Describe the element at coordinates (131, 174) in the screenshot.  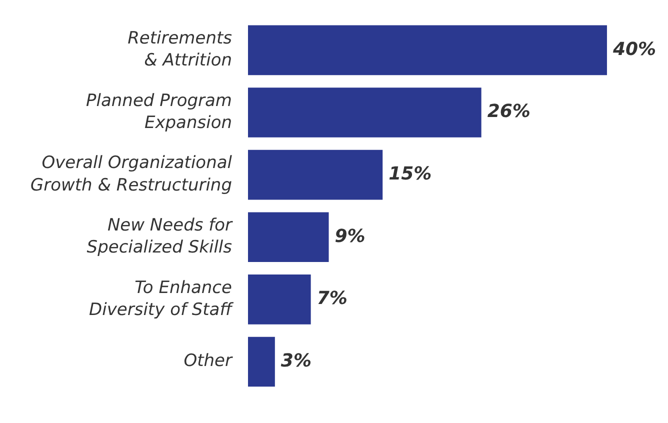
I see `y-tick-label: Overall Organizational Growth & Restructuring` at that location.